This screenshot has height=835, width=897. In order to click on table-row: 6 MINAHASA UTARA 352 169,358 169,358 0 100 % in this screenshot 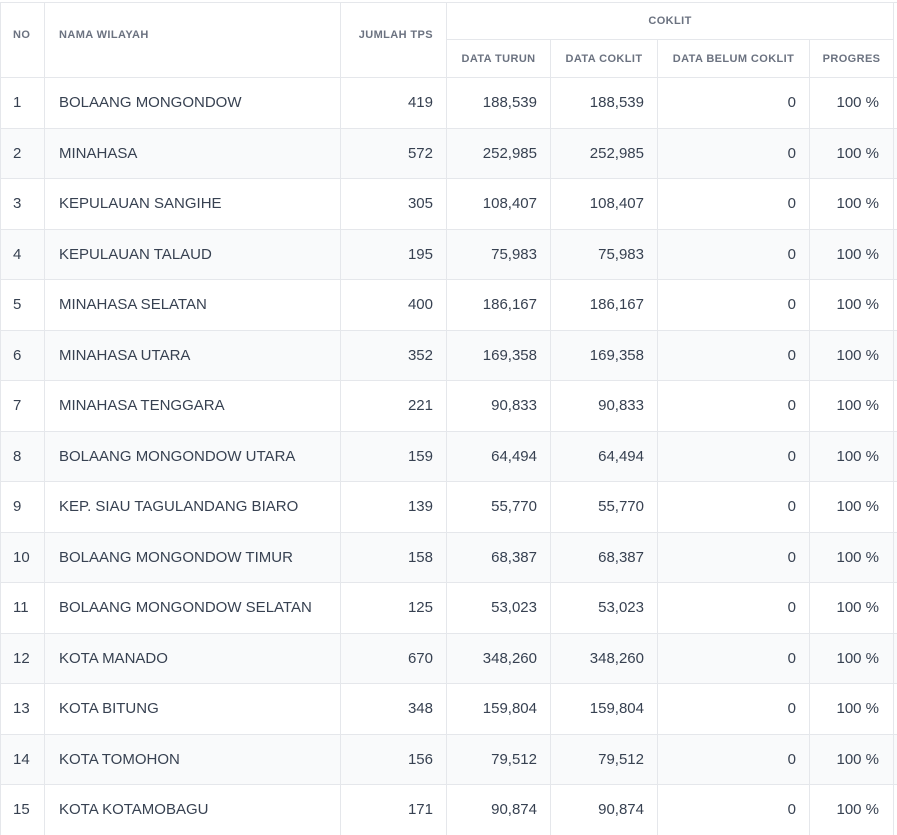, I will do `click(448, 355)`.